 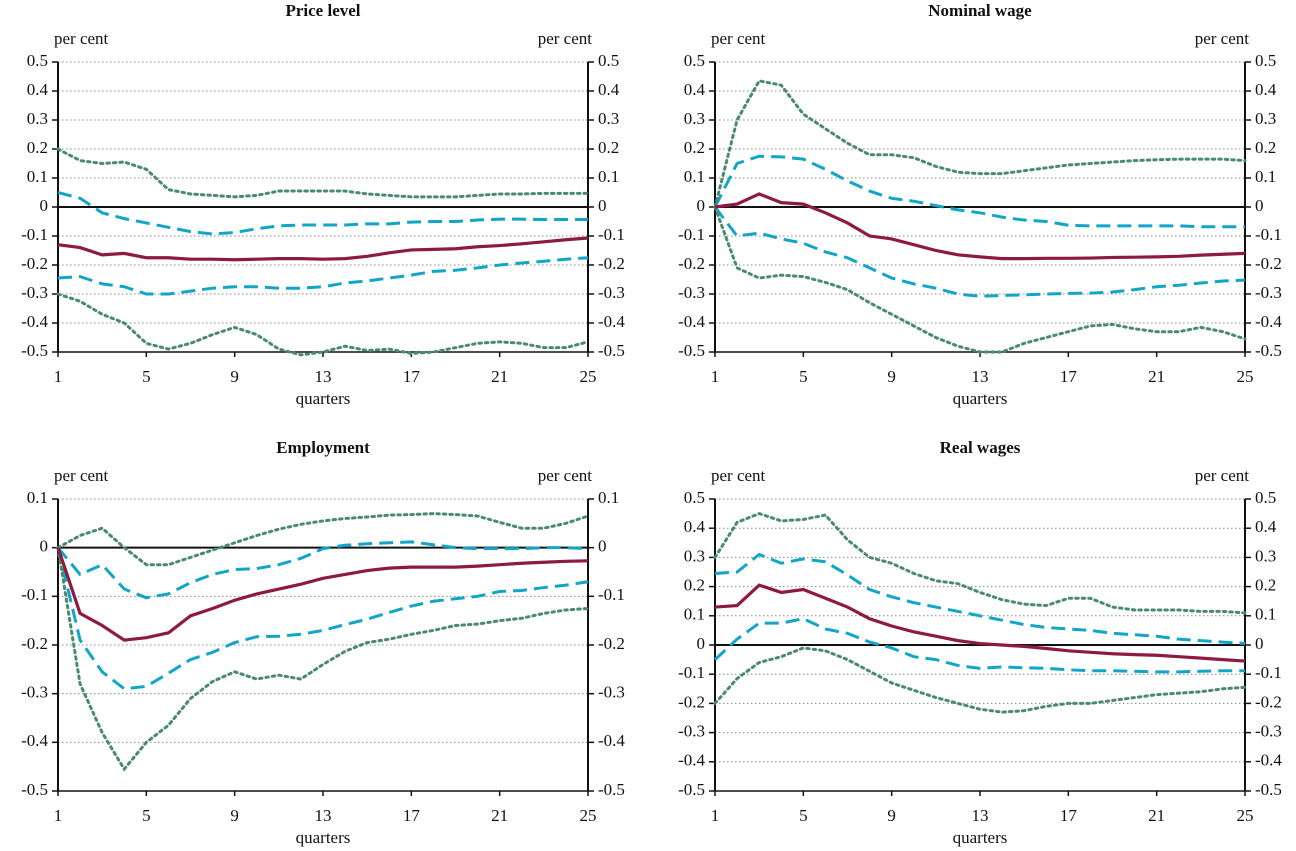 I want to click on chart-title: Nominal wage, so click(x=980, y=10).